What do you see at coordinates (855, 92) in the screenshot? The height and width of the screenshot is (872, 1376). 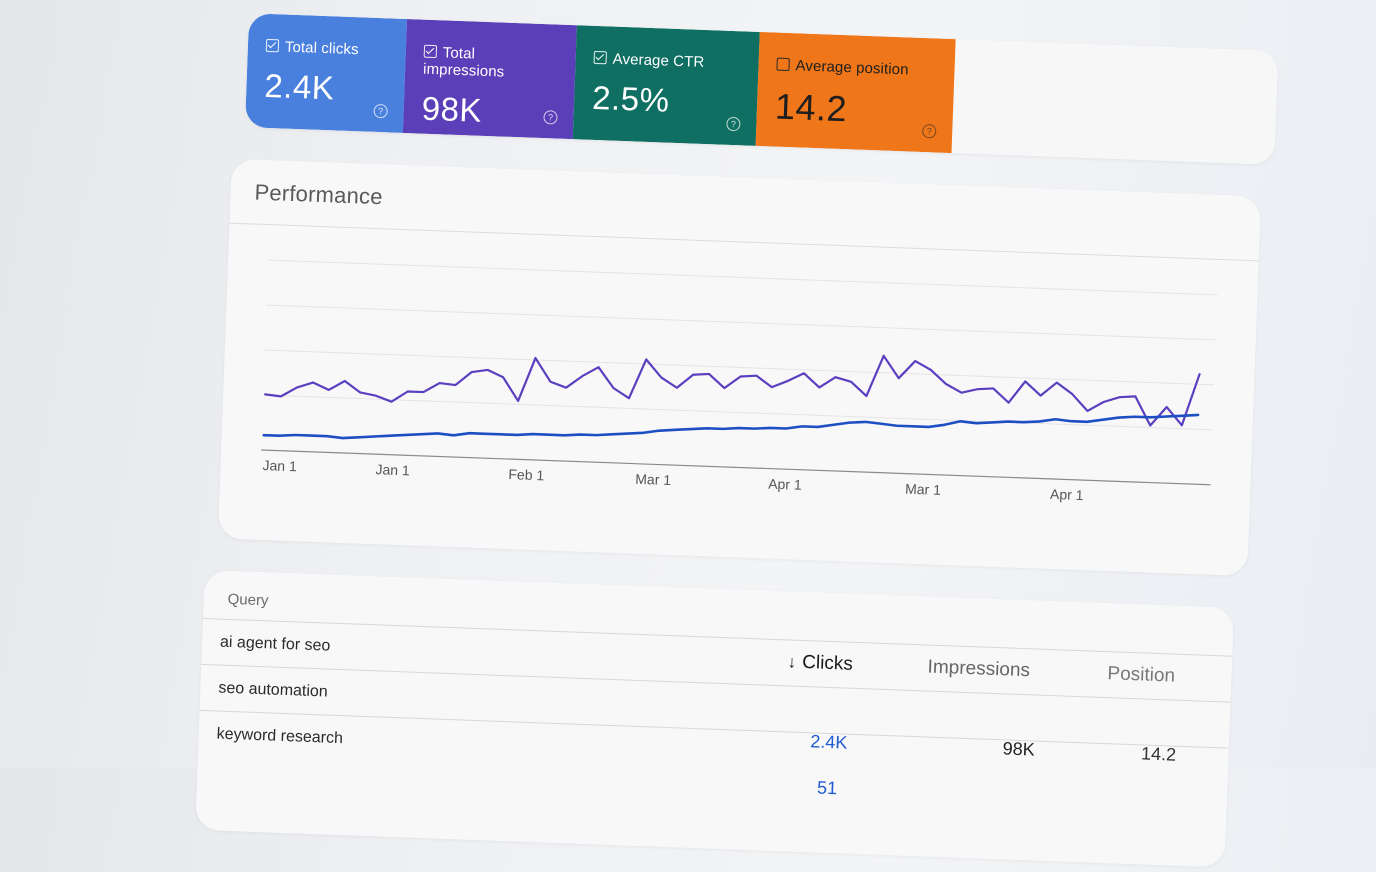 I see `metric-card-average-position: Average position 14.2 ?` at bounding box center [855, 92].